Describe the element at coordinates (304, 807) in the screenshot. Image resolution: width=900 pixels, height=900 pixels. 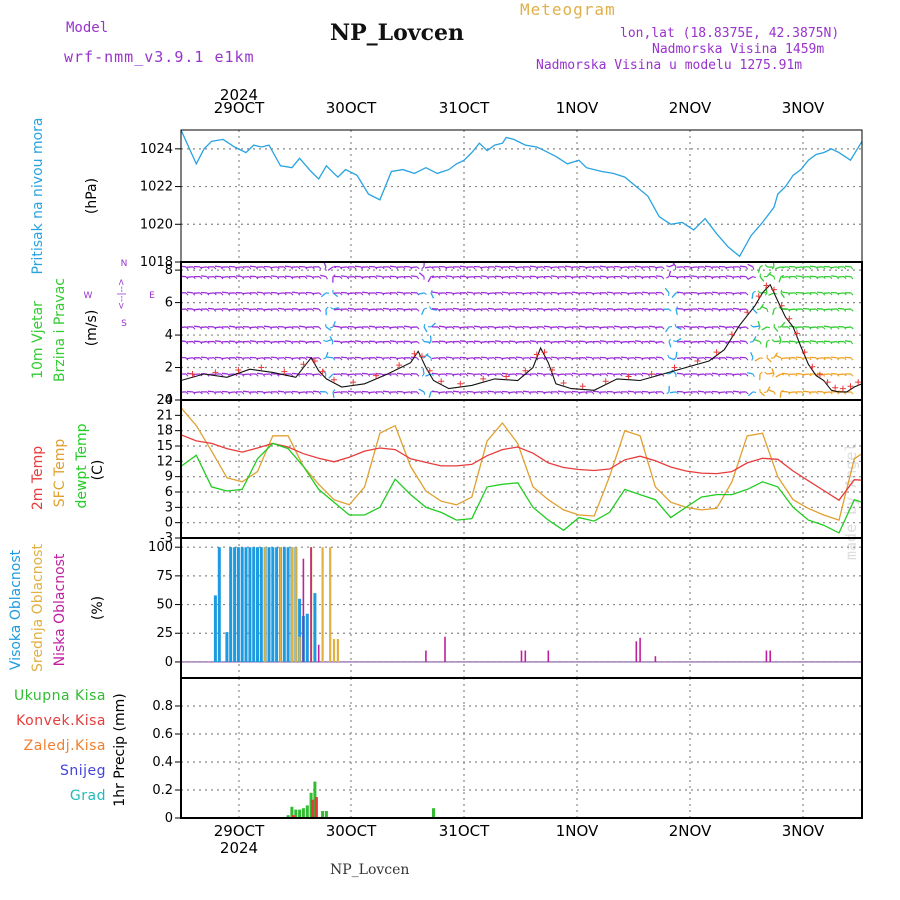
I see `convective-rain-bars` at that location.